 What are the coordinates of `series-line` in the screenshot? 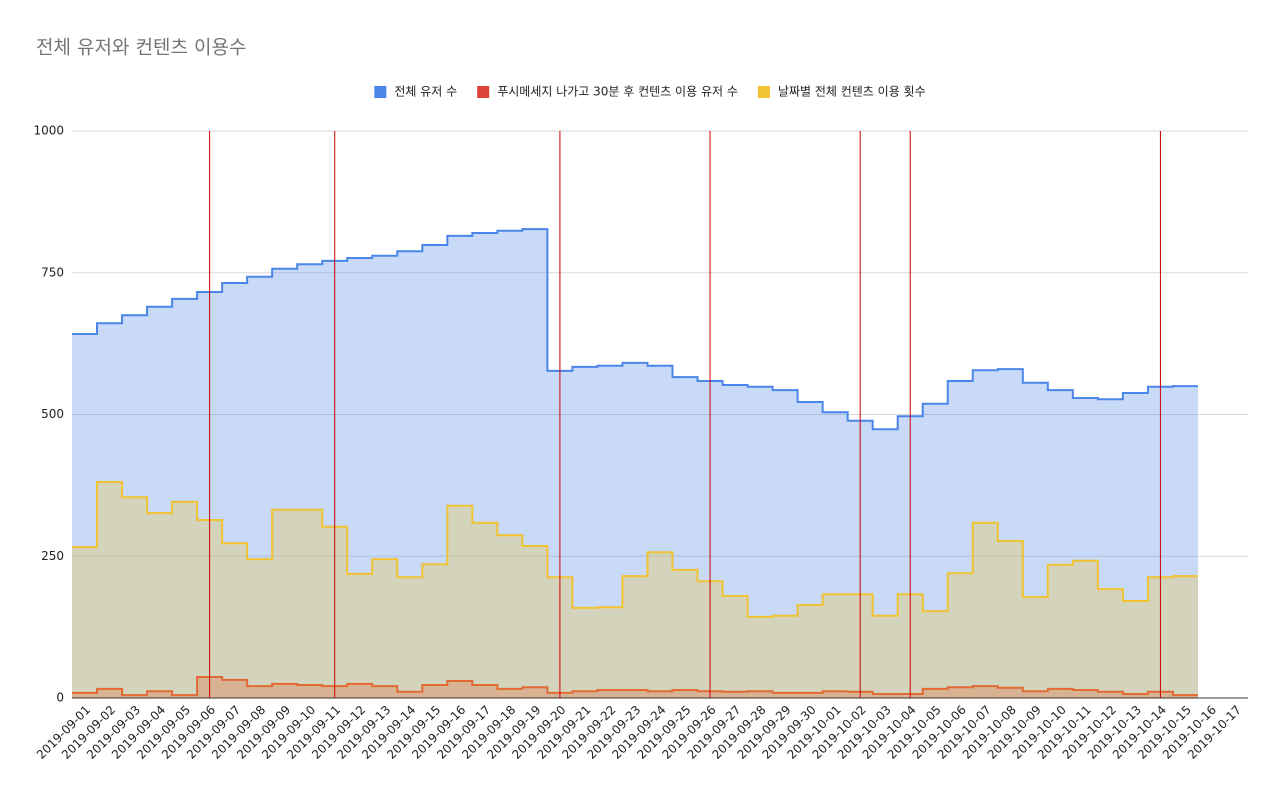 It's located at (635, 686).